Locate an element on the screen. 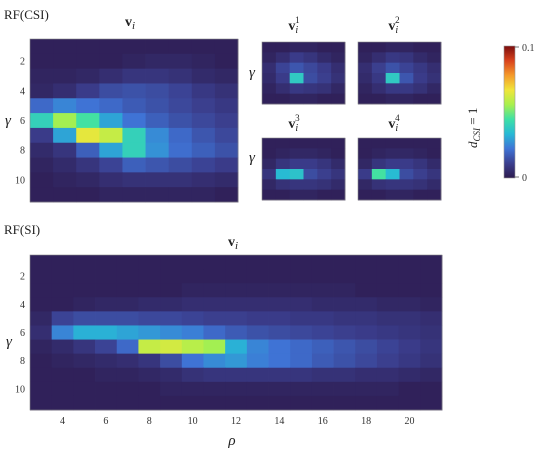 The height and width of the screenshot is (455, 550). xtick-label: 14 is located at coordinates (279, 421).